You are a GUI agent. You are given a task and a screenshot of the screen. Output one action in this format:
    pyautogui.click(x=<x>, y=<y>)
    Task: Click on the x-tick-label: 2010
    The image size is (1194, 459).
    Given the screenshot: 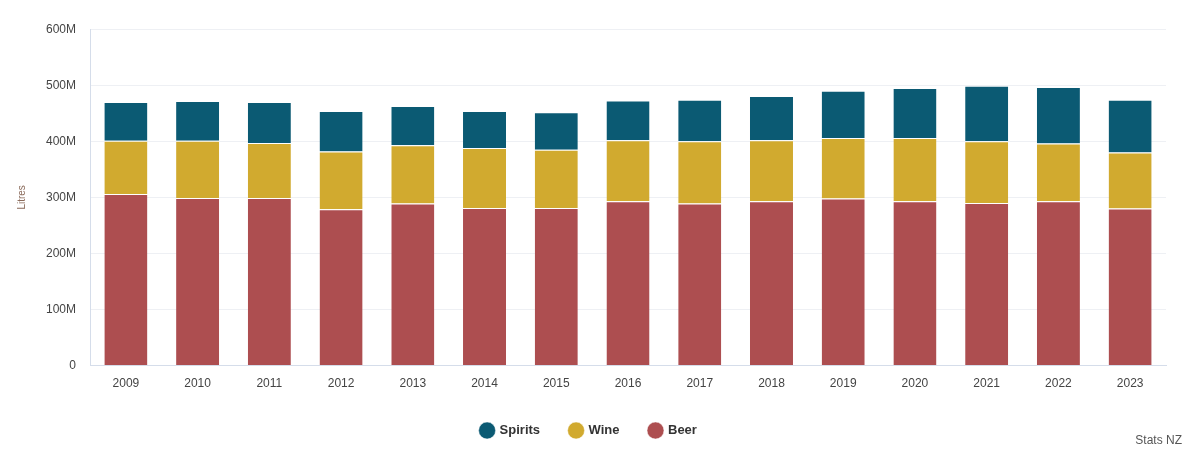 What is the action you would take?
    pyautogui.click(x=198, y=383)
    